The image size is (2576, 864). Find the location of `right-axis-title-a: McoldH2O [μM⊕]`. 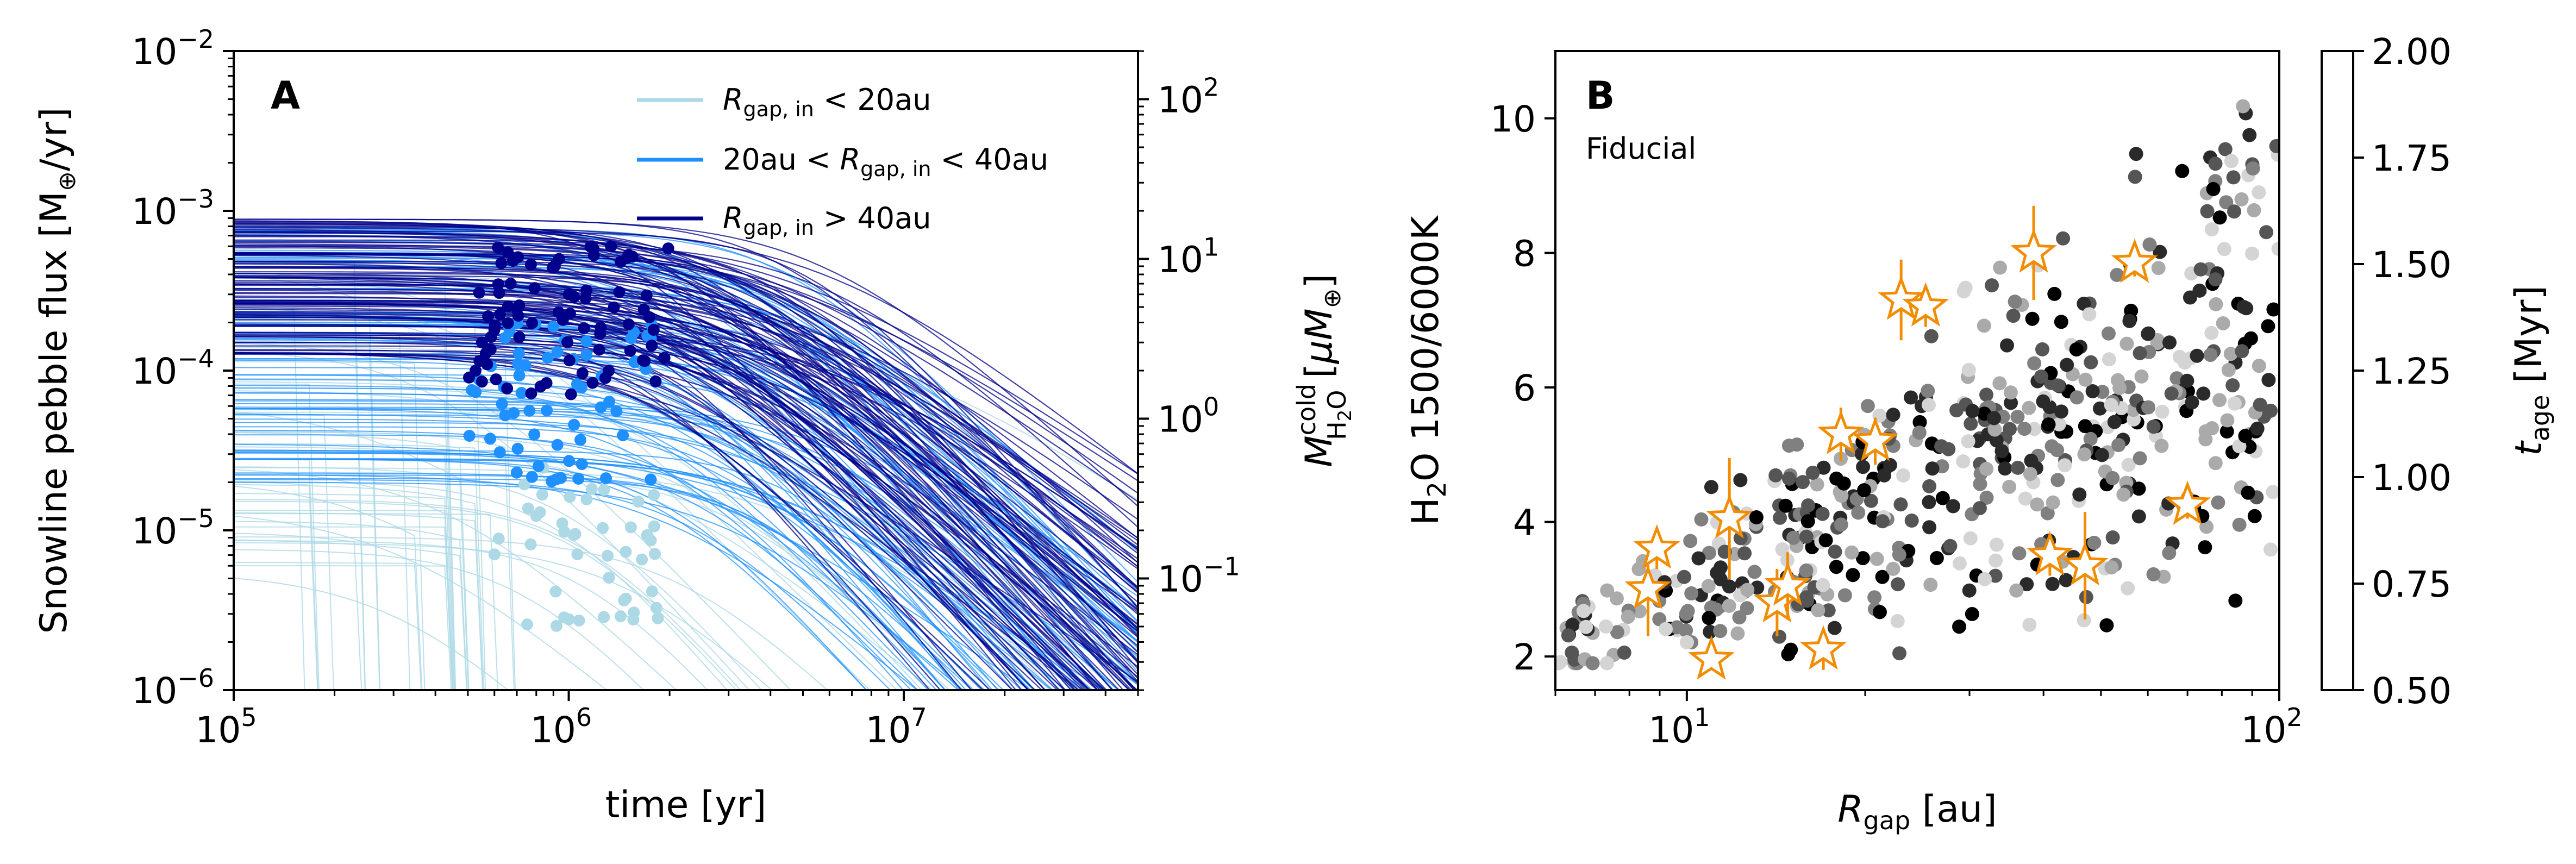

right-axis-title-a: McoldH2O [μM⊕] is located at coordinates (1324, 370).